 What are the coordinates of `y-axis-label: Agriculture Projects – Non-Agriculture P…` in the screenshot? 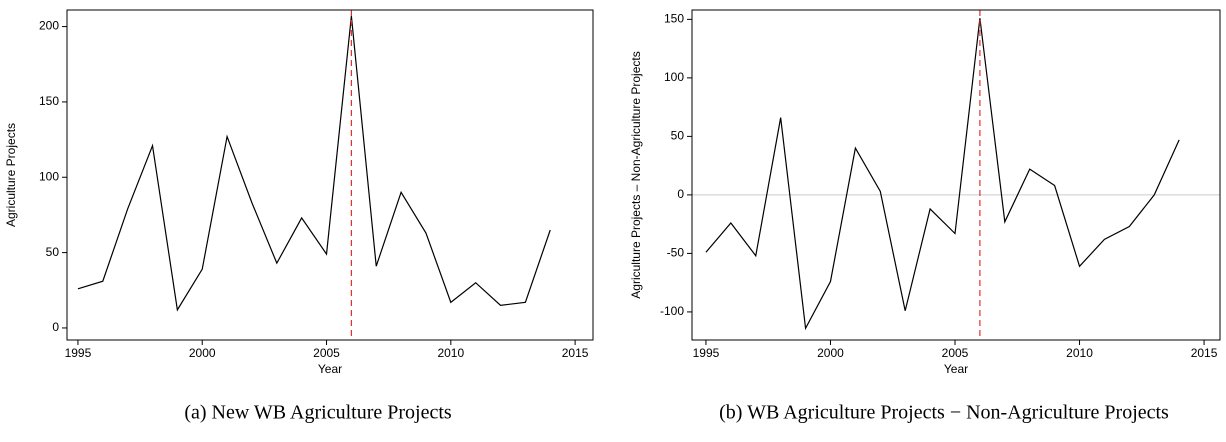 It's located at (636, 174).